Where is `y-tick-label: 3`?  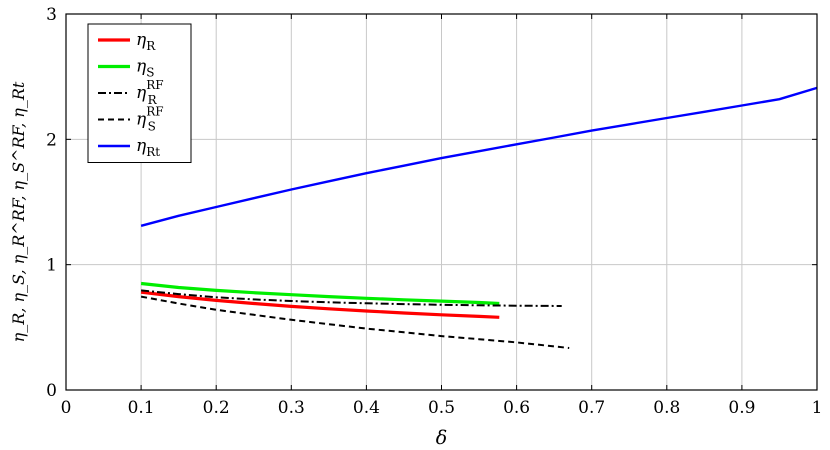 y-tick-label: 3 is located at coordinates (51, 15).